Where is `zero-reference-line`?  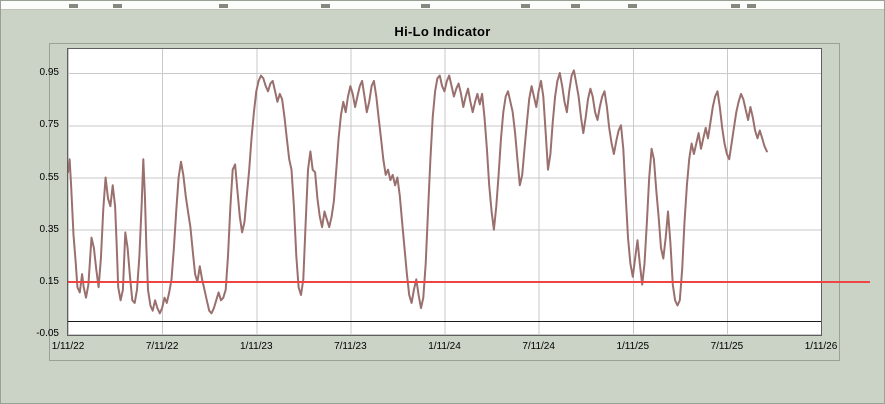 zero-reference-line is located at coordinates (444, 322).